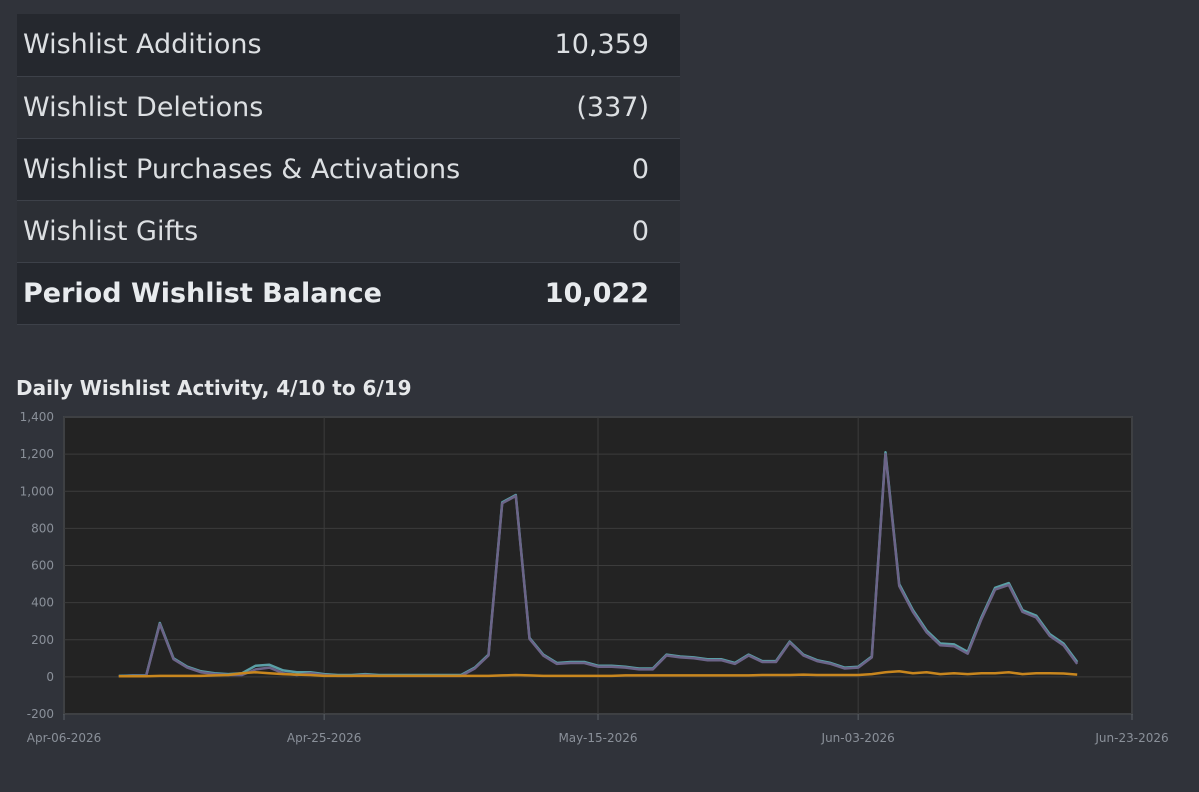 This screenshot has width=1199, height=792. I want to click on y-tick-label: 400, so click(42, 603).